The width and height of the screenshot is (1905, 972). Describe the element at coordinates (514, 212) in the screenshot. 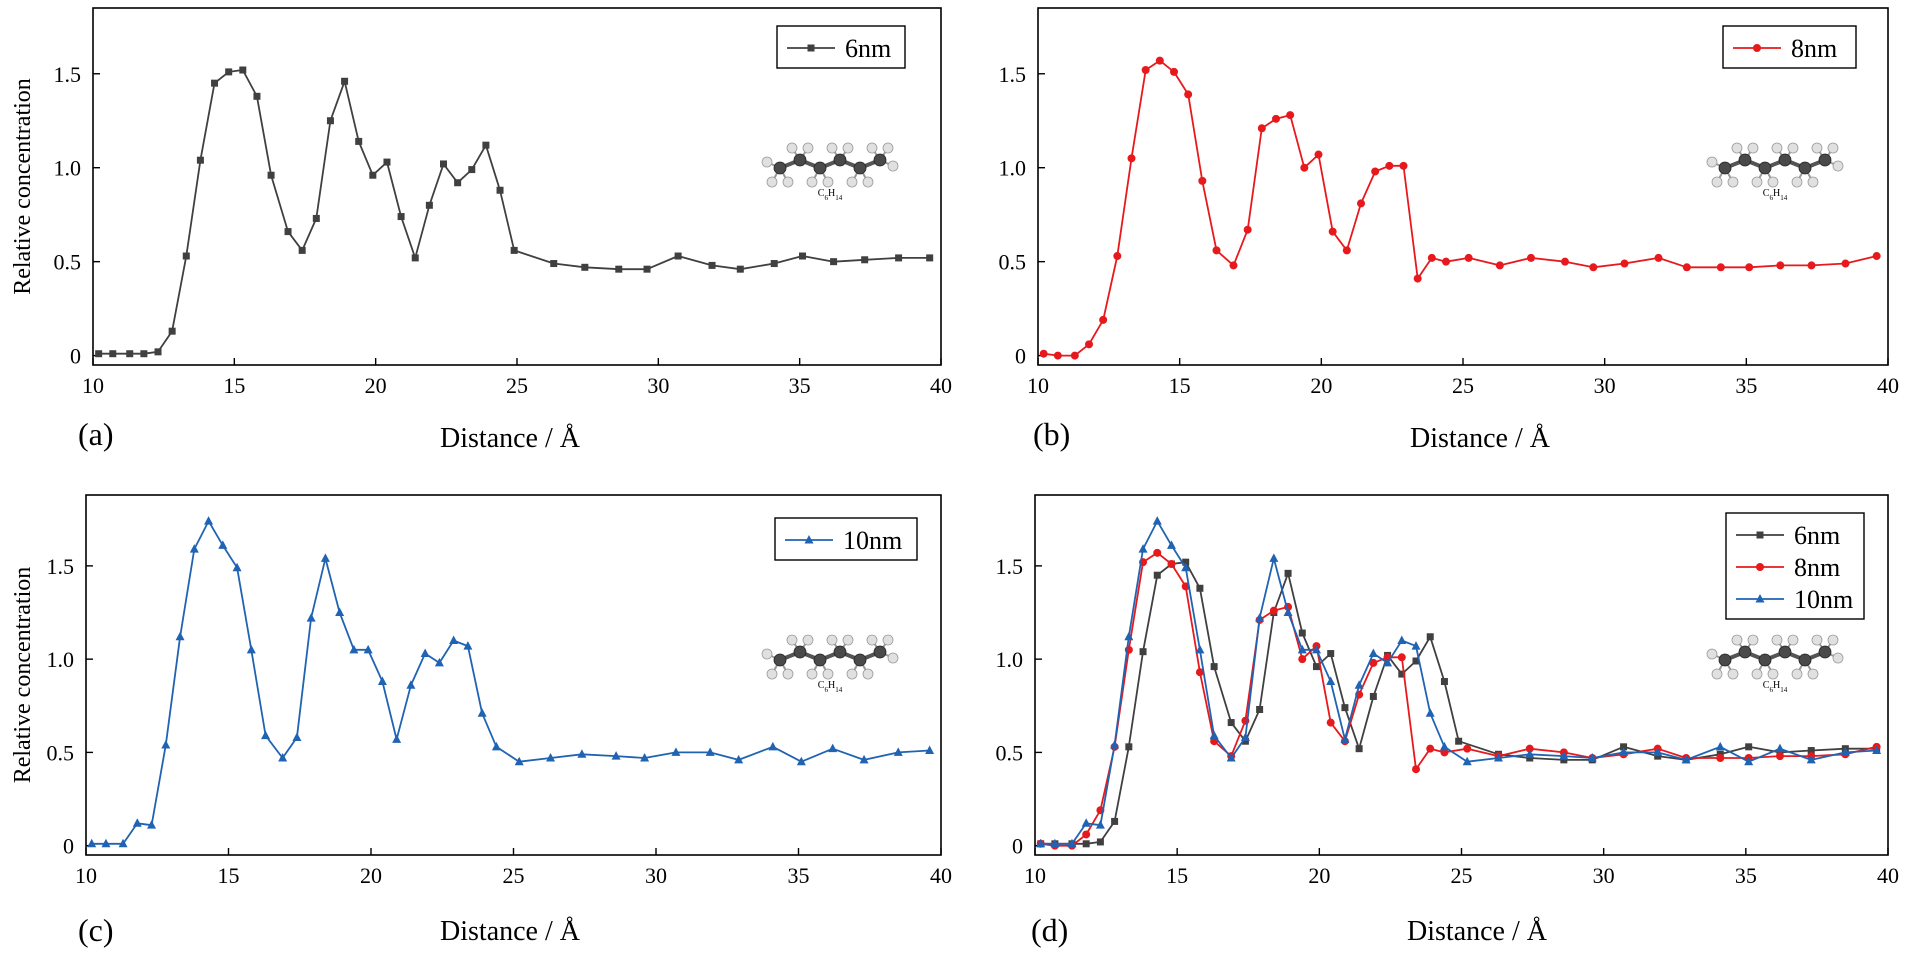

I see `series-6nm` at that location.